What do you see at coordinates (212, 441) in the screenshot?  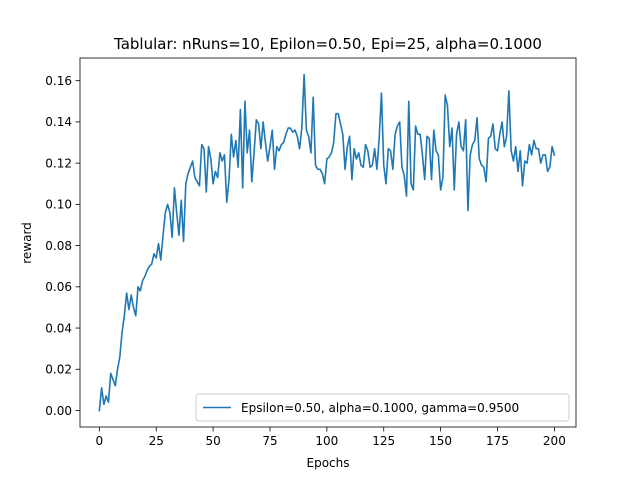 I see `x-tick-label: 50` at bounding box center [212, 441].